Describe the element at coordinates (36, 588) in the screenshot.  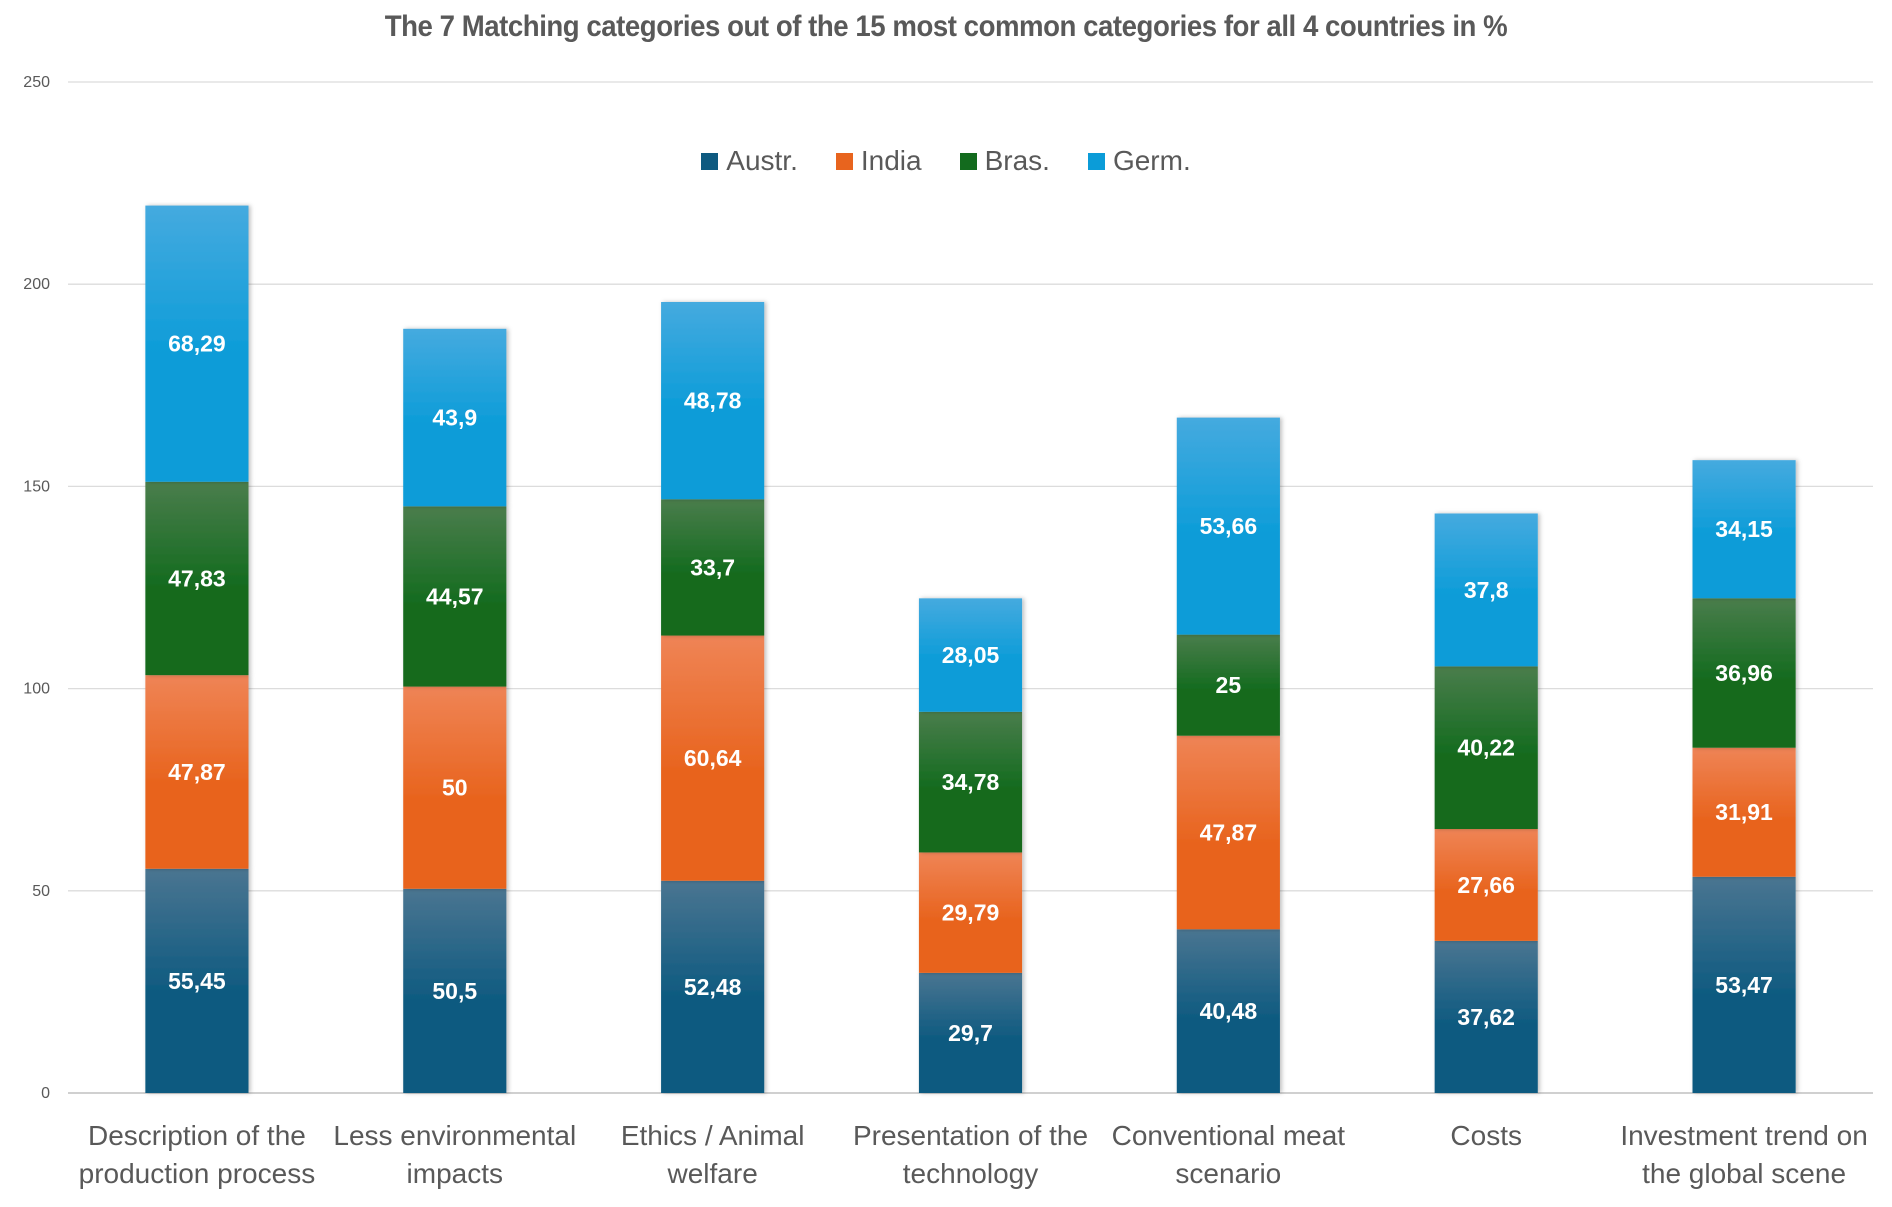
I see `y-axis: 0 50 100 150 200 250` at that location.